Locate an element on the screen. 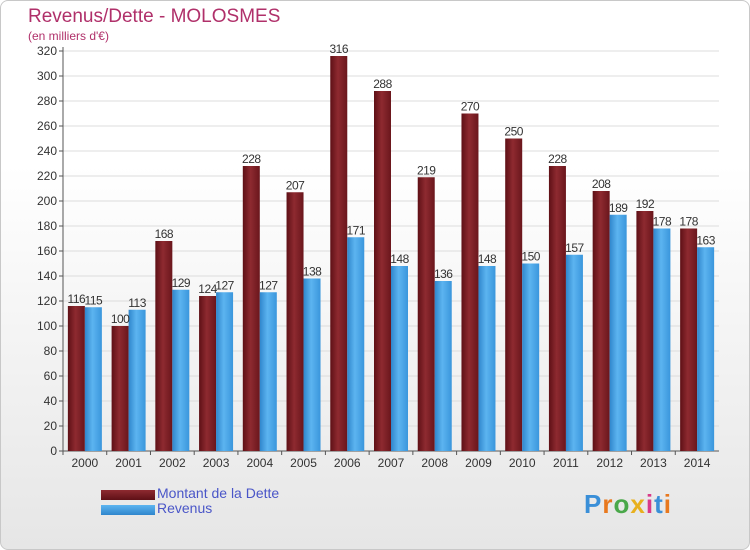  y-tick-label: 120 is located at coordinates (47, 301).